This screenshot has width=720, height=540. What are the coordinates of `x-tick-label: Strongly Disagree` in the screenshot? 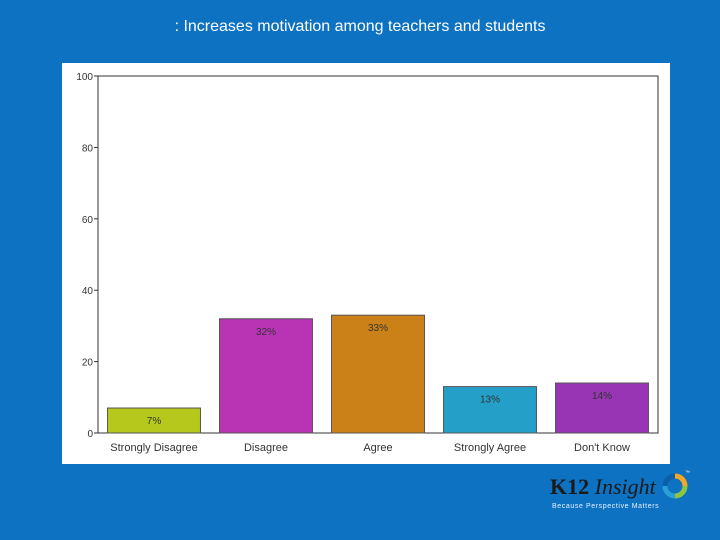 It's located at (153, 448).